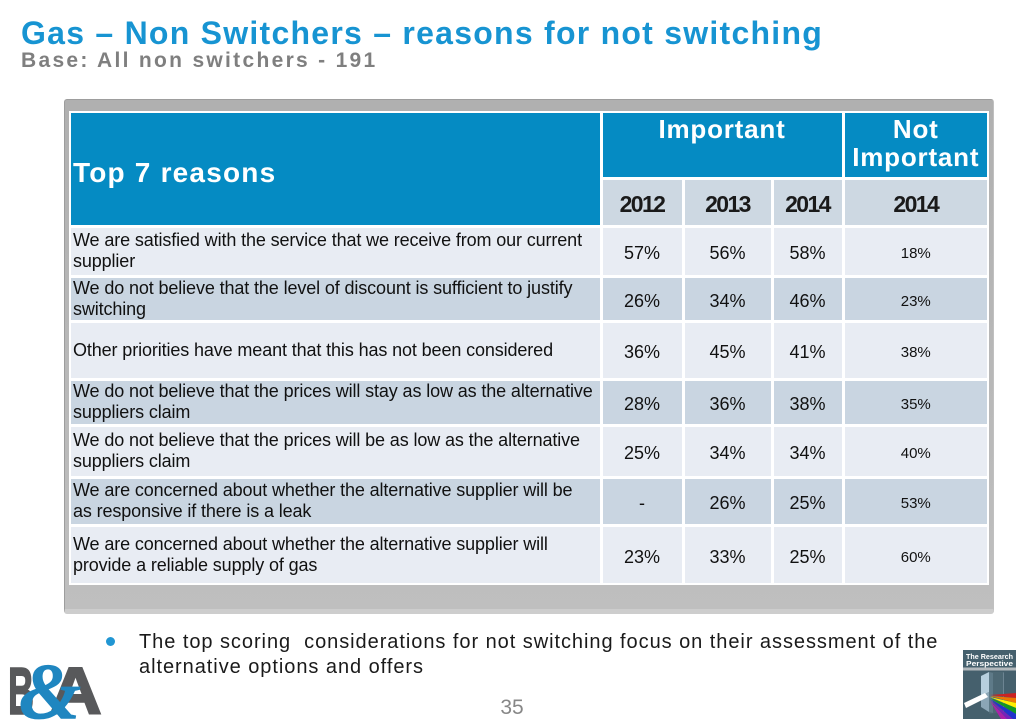 The height and width of the screenshot is (724, 1024). I want to click on svg-text: A, so click(75, 691).